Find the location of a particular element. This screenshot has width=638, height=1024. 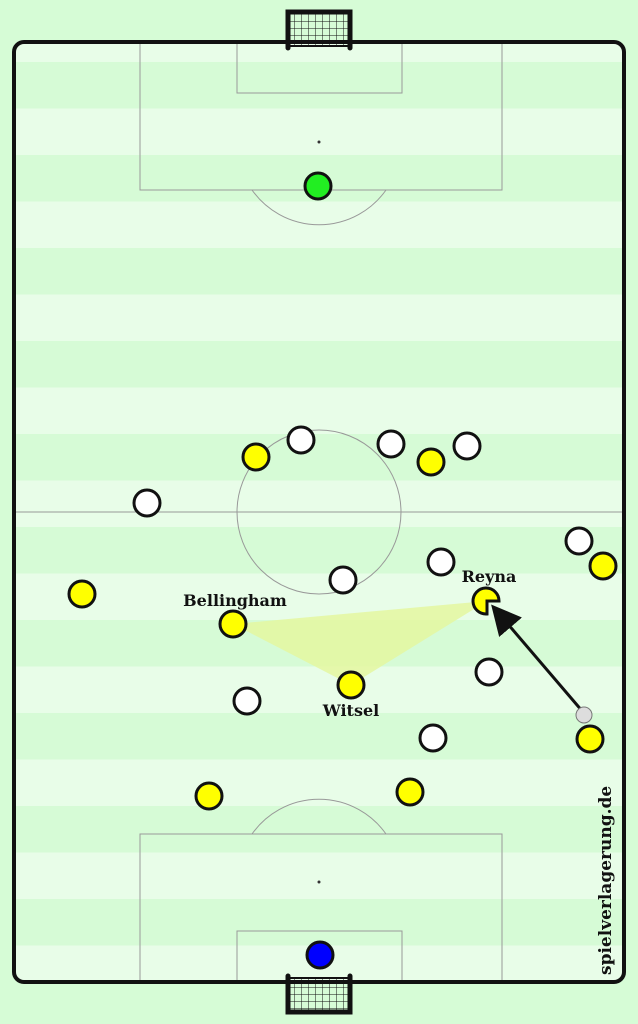

arrow-icon is located at coordinates (538, 658).